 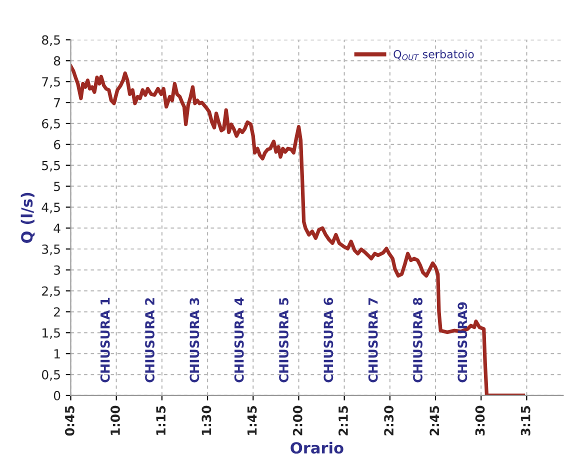 I want to click on y-tick-label: 4, so click(x=57, y=228).